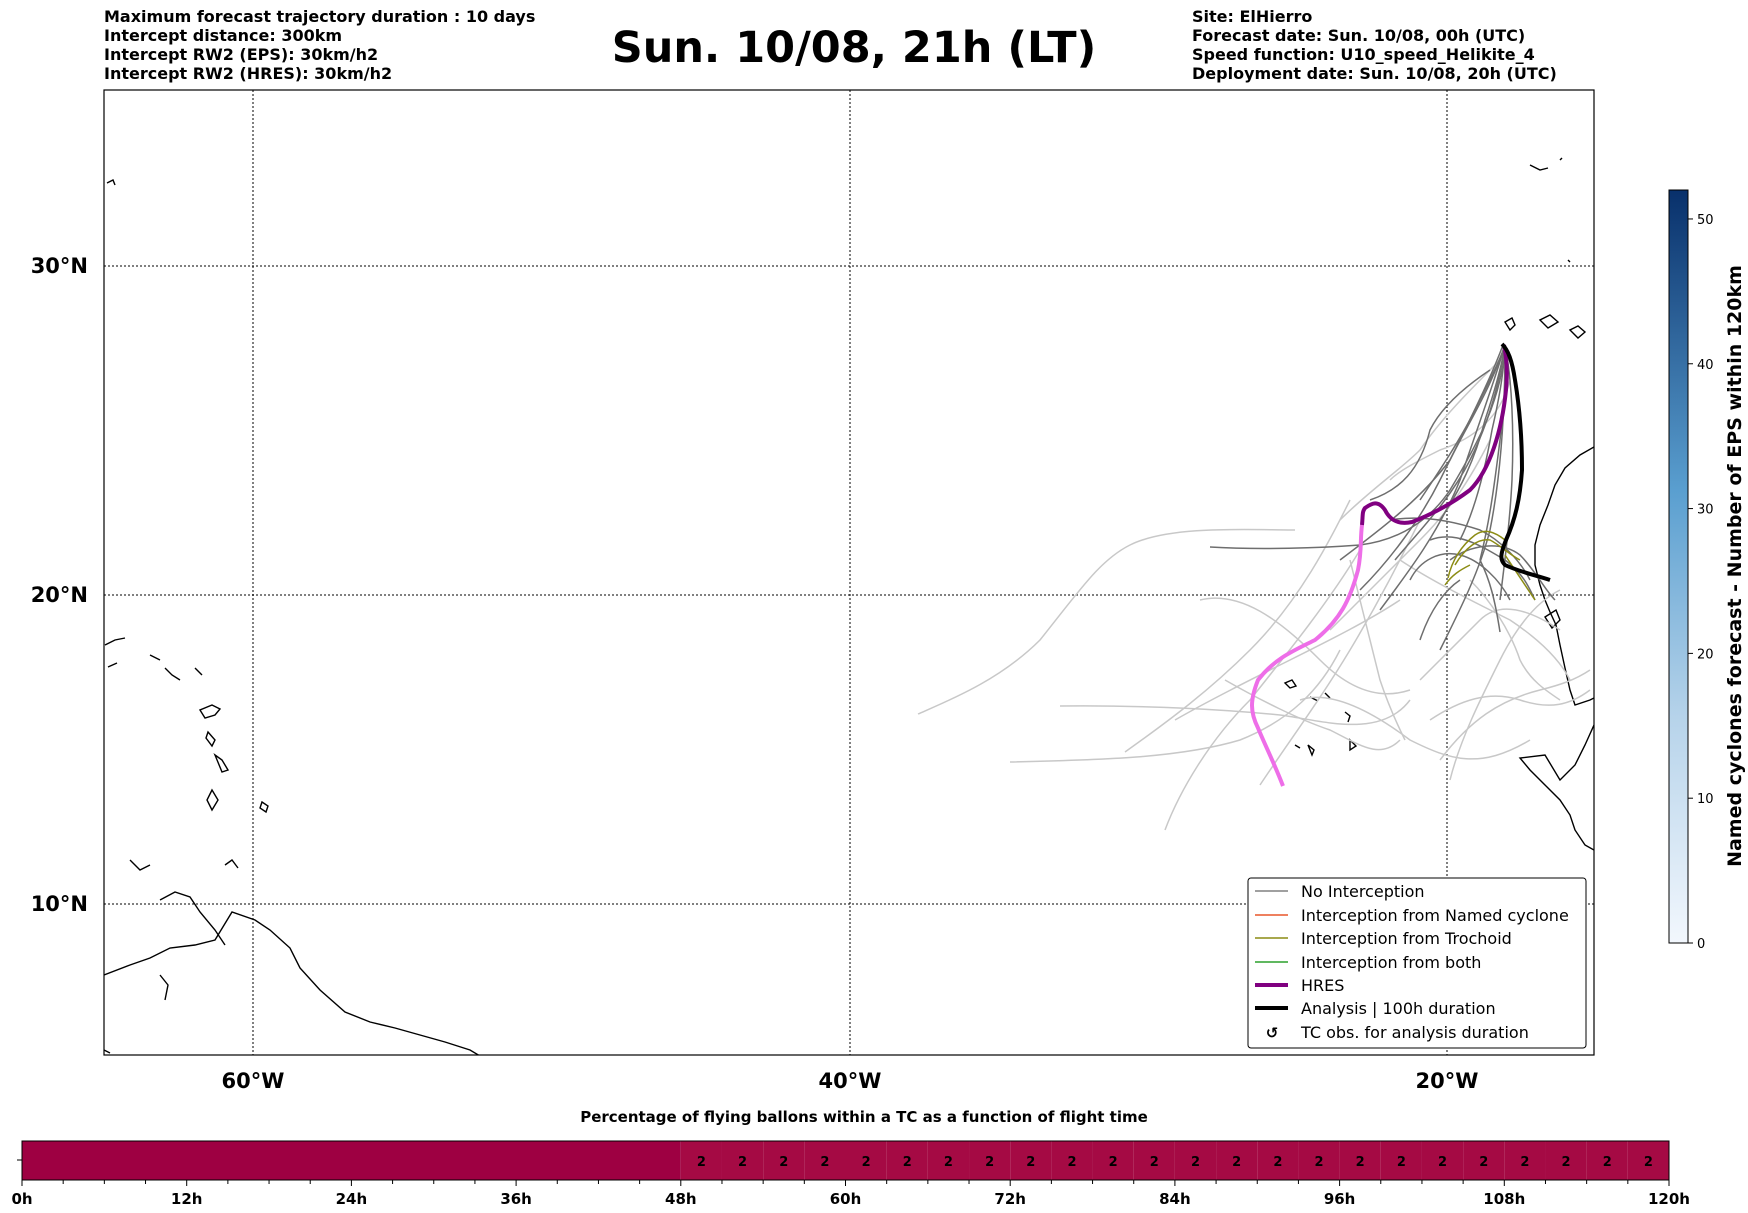  Describe the element at coordinates (1435, 915) in the screenshot. I see `legend-label-named-cyclone: Interception from Named cyclone` at that location.